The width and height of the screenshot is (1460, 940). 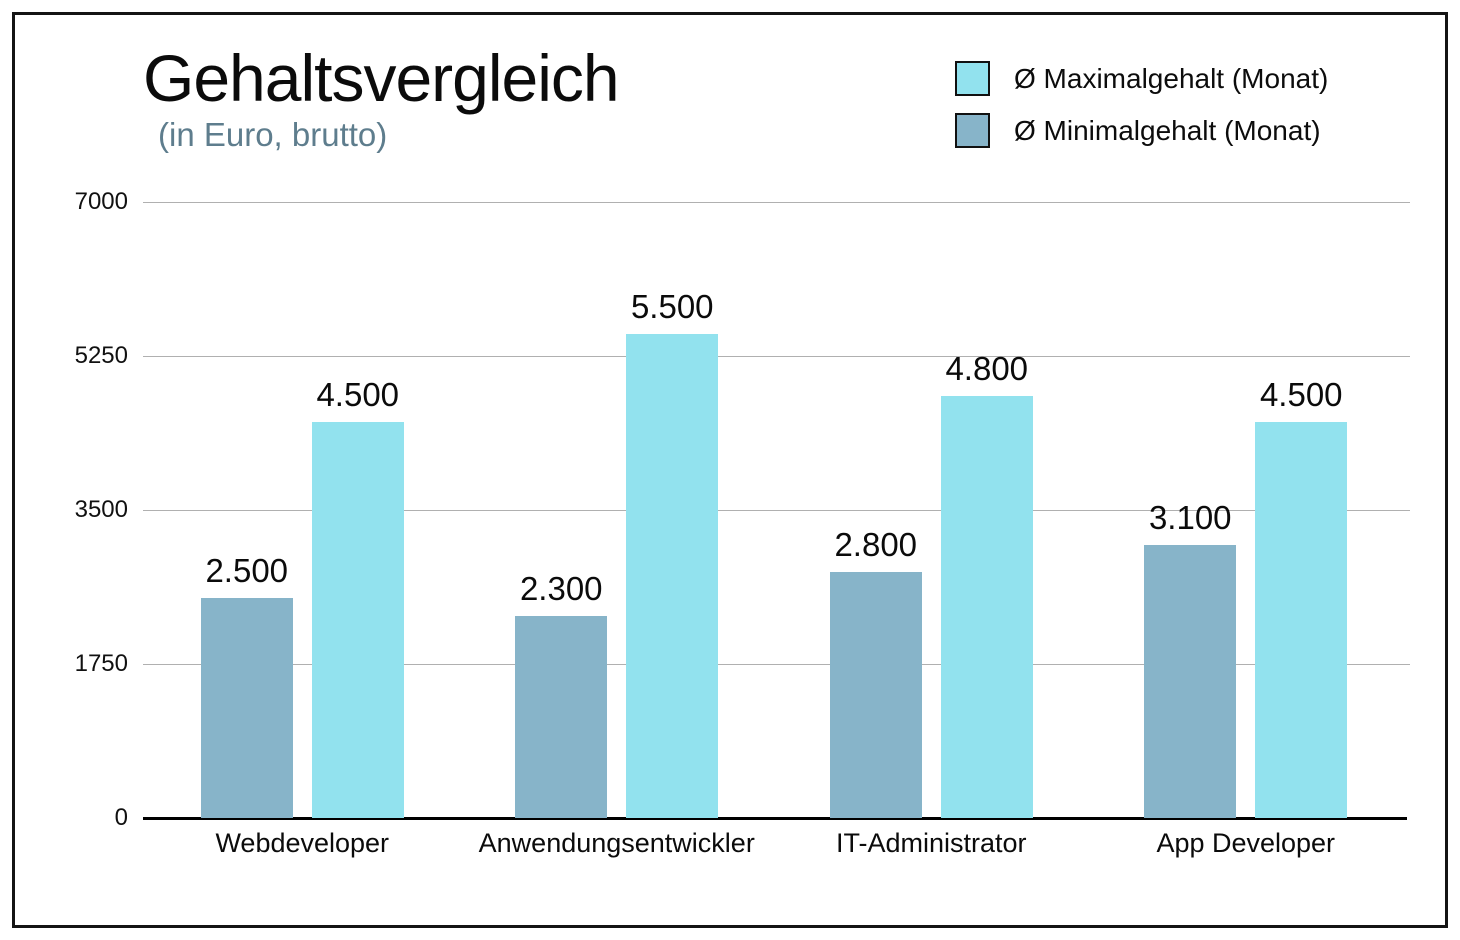 I want to click on bar-value-minimalgehalt-webdeveloper: 2.500, so click(x=247, y=570).